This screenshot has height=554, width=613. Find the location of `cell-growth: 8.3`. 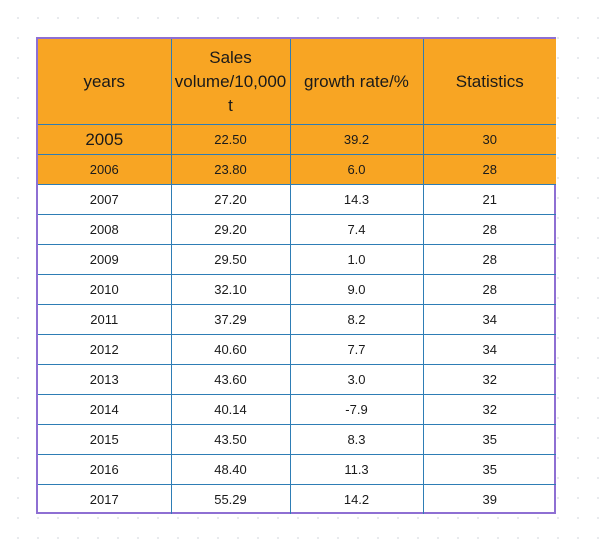

cell-growth: 8.3 is located at coordinates (356, 439).